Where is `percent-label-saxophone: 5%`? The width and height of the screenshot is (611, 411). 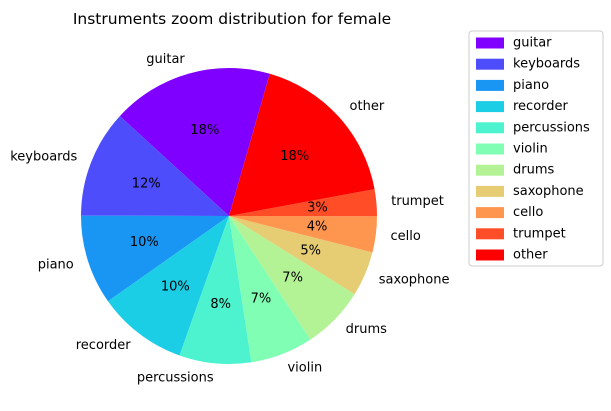 percent-label-saxophone: 5% is located at coordinates (310, 250).